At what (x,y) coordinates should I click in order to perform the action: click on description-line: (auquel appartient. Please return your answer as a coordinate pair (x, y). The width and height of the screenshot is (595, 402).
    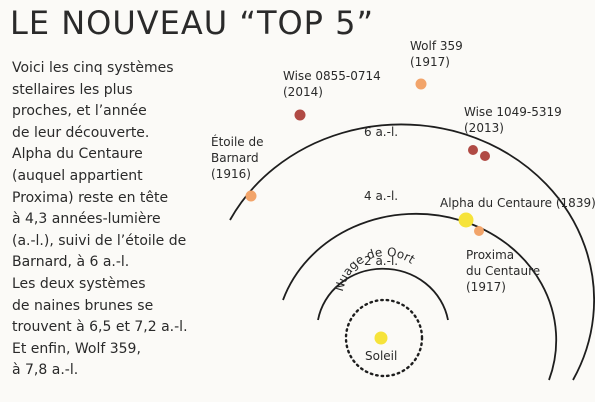
    Looking at the image, I should click on (77, 175).